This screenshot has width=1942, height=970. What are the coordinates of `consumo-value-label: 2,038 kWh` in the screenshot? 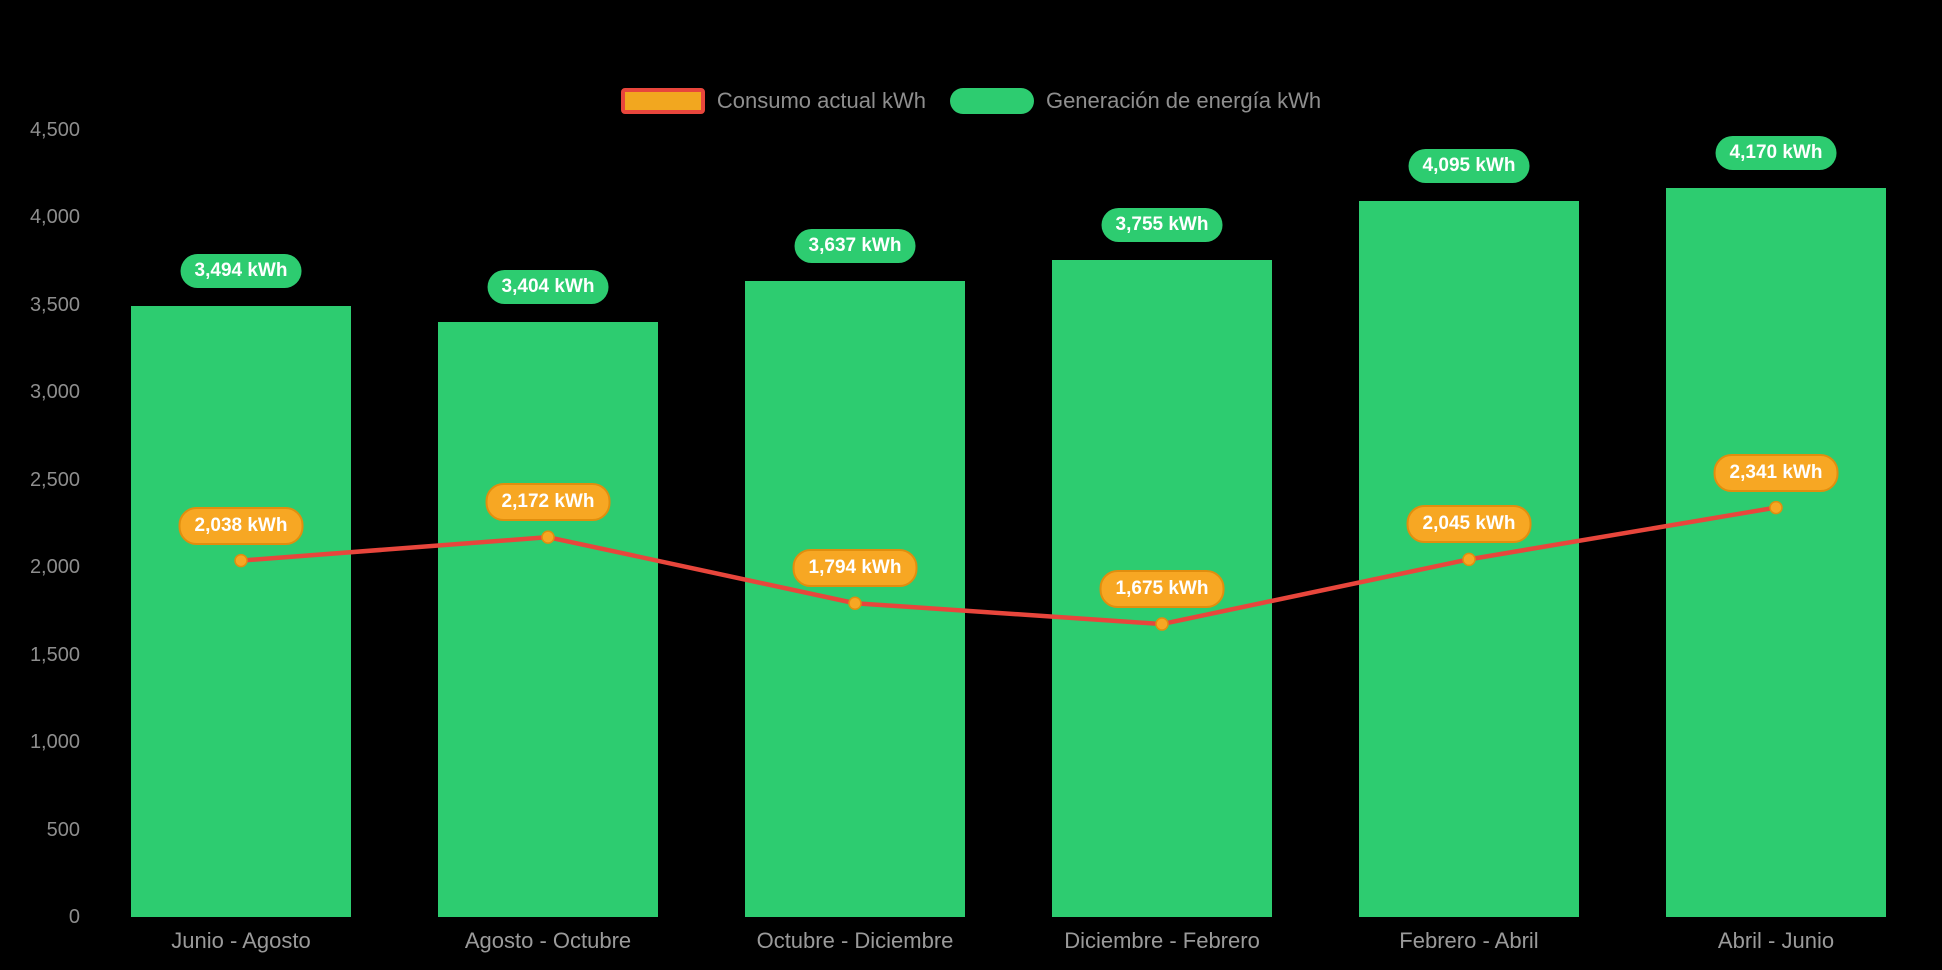 It's located at (241, 525).